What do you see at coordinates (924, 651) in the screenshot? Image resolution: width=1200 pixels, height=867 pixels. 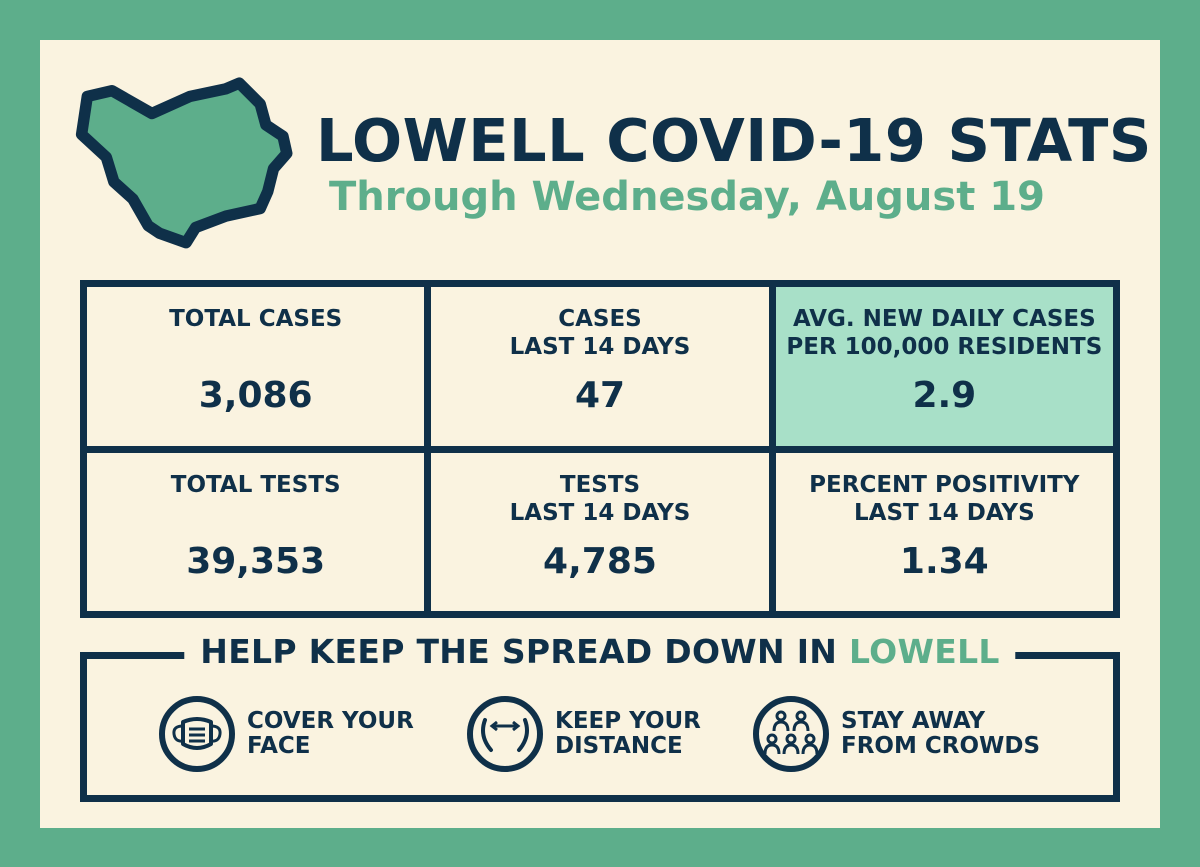 I see `help-title-accent: LOWELL` at bounding box center [924, 651].